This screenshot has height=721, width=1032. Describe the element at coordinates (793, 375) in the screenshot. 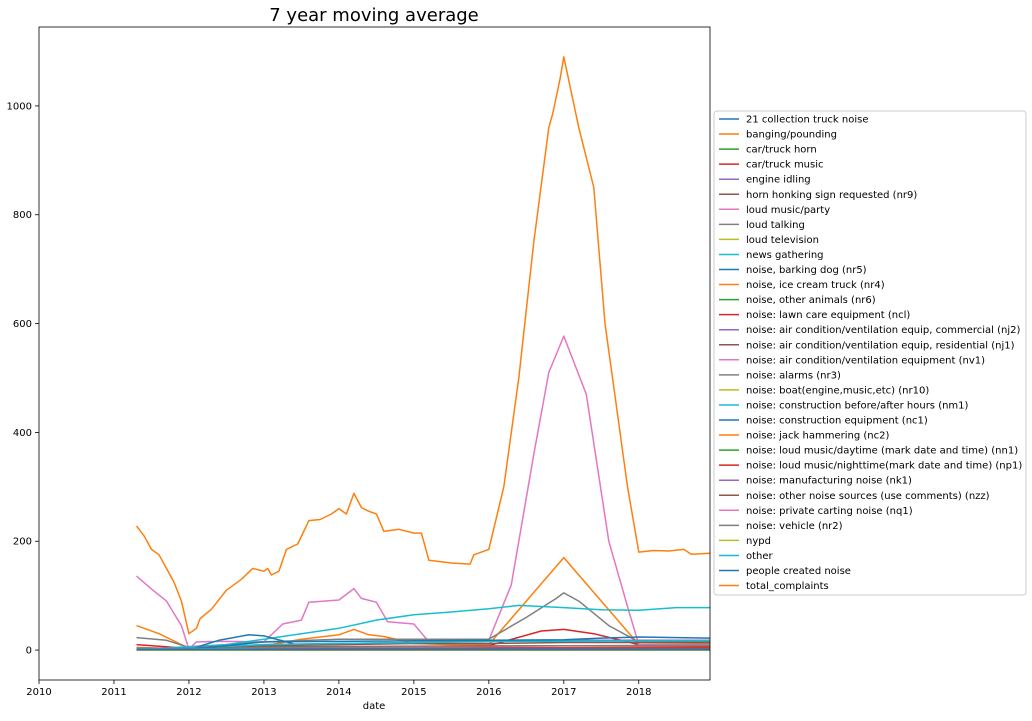

I see `legend-label-17: noise: alarms (nr3)` at that location.